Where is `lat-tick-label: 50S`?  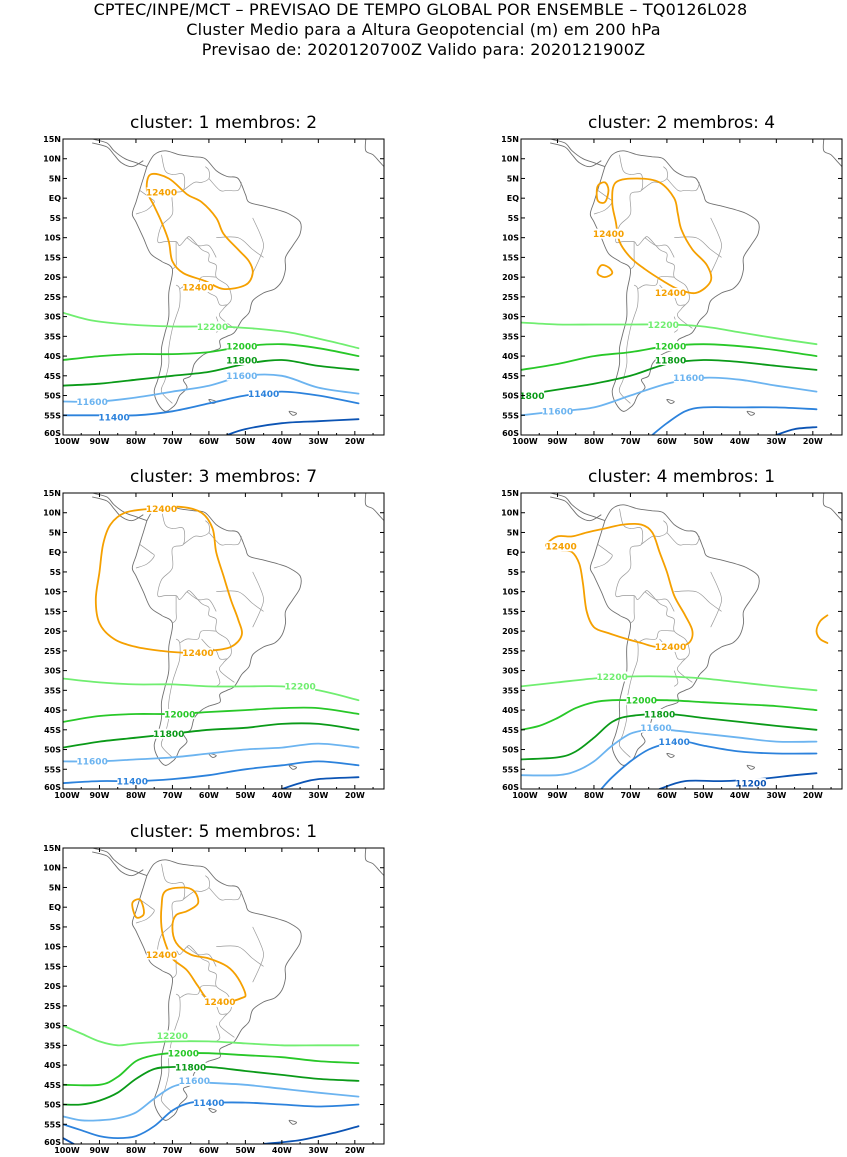 lat-tick-label: 50S is located at coordinates (52, 750).